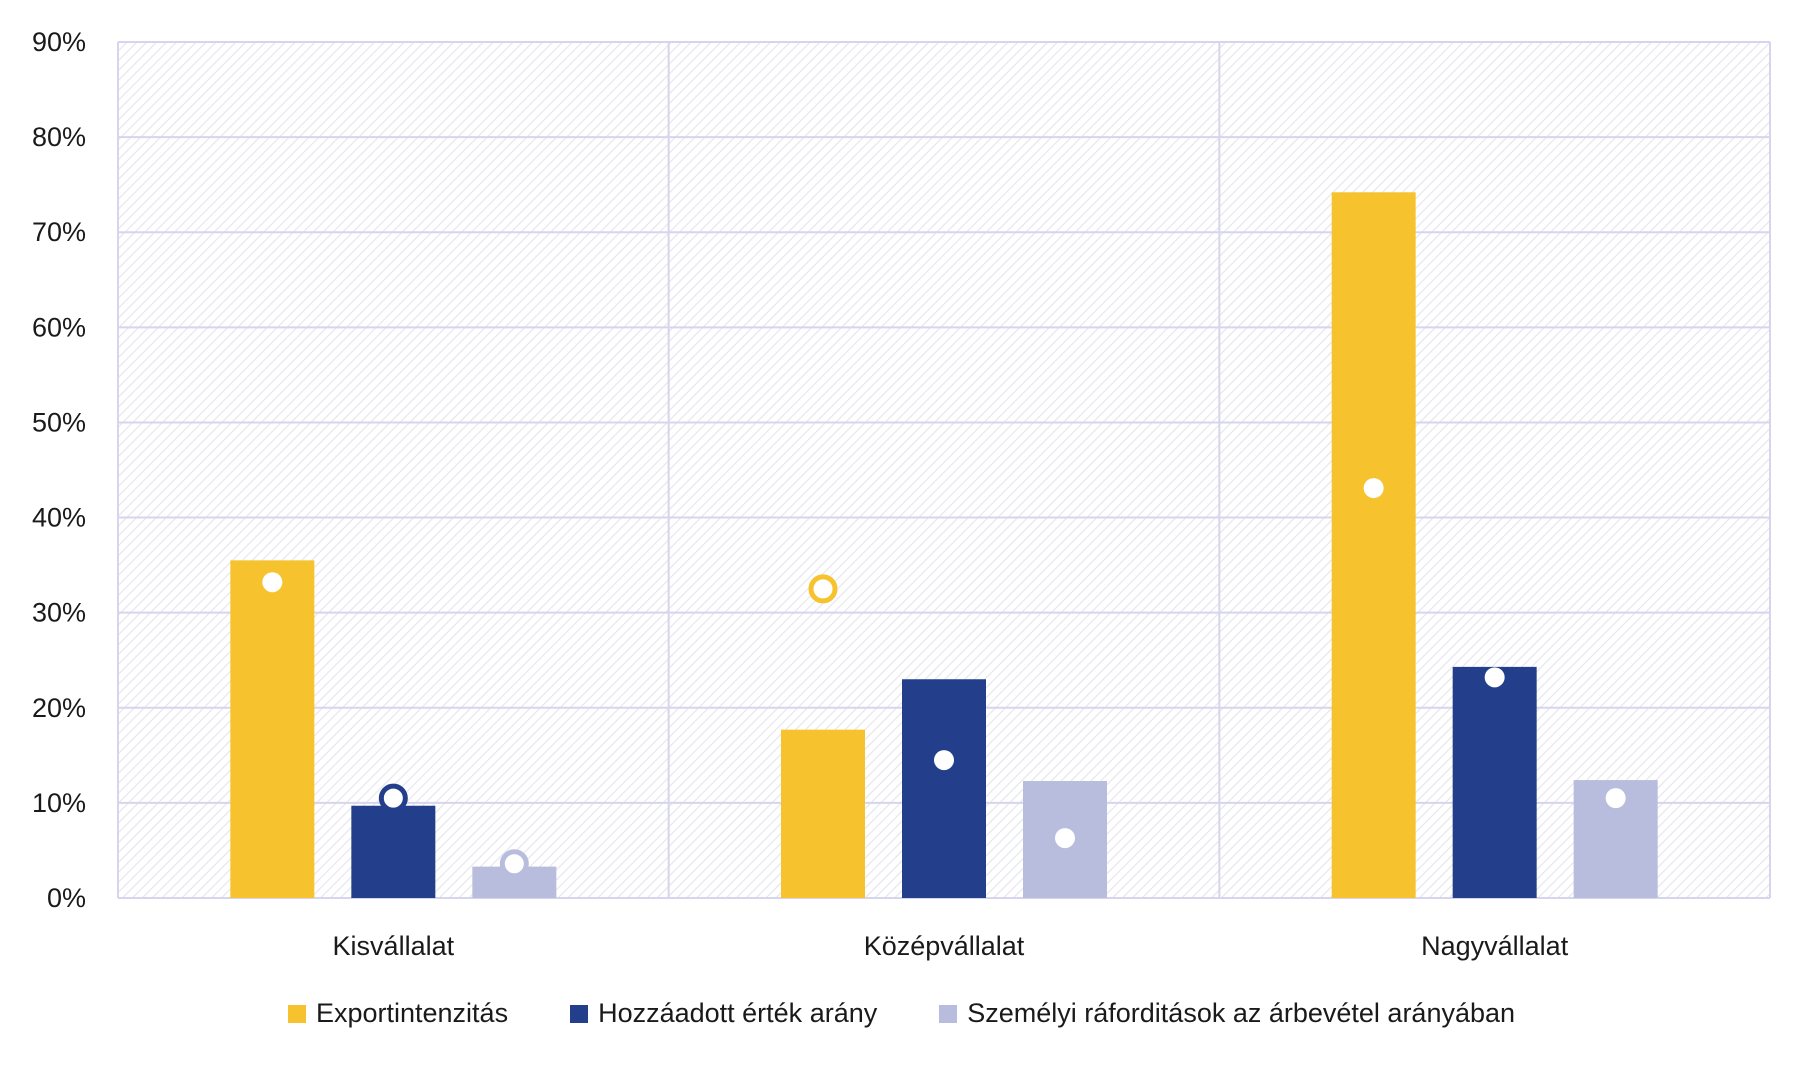  I want to click on legend-label: Hozzáadott érték arány, so click(738, 1013).